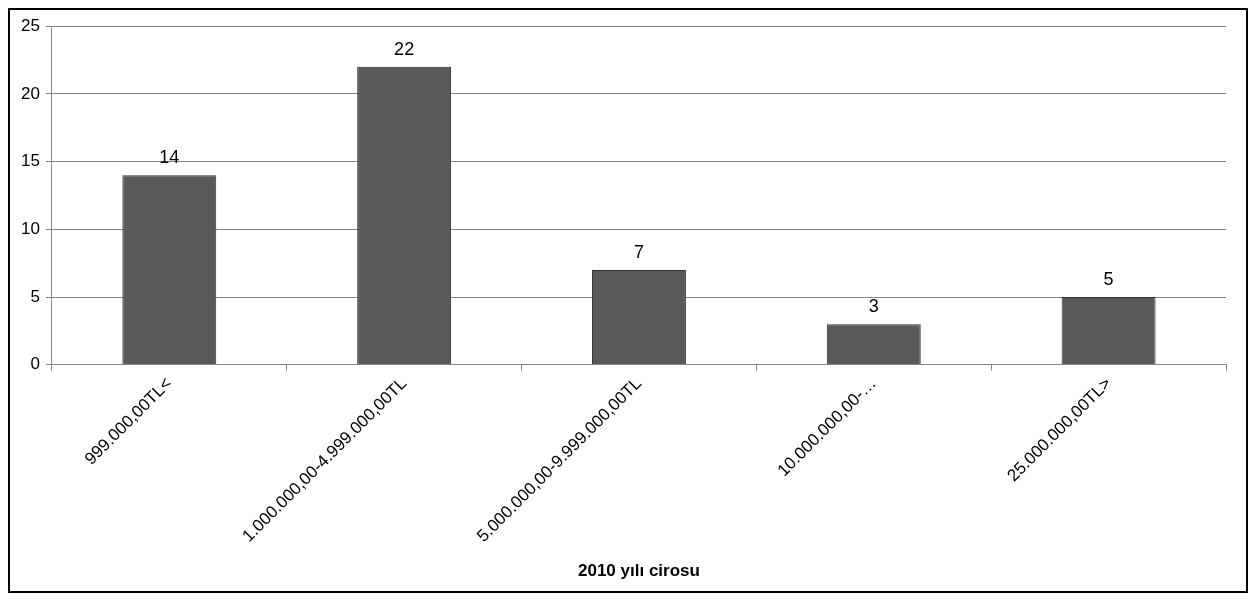 The width and height of the screenshot is (1258, 603). I want to click on data-label: 14, so click(169, 157).